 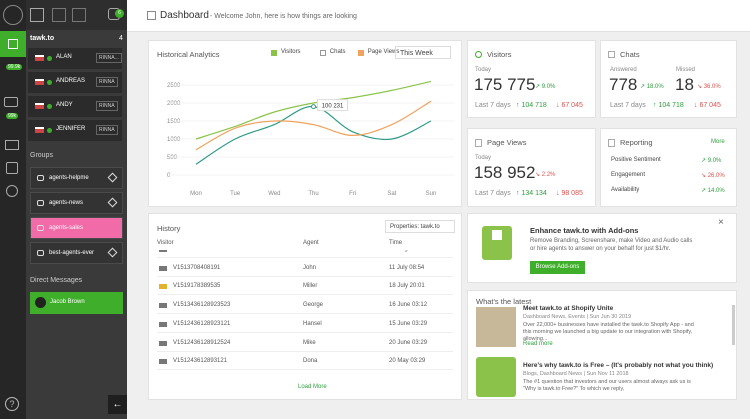 What do you see at coordinates (557, 267) in the screenshot?
I see `browse-button: Browse Add-ons` at bounding box center [557, 267].